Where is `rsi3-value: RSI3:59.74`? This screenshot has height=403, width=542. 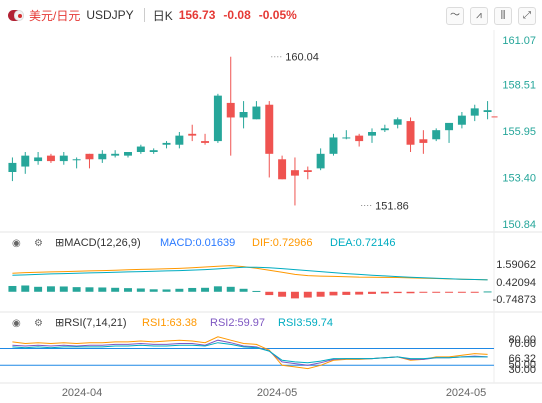 rsi3-value: RSI3:59.74 is located at coordinates (305, 323).